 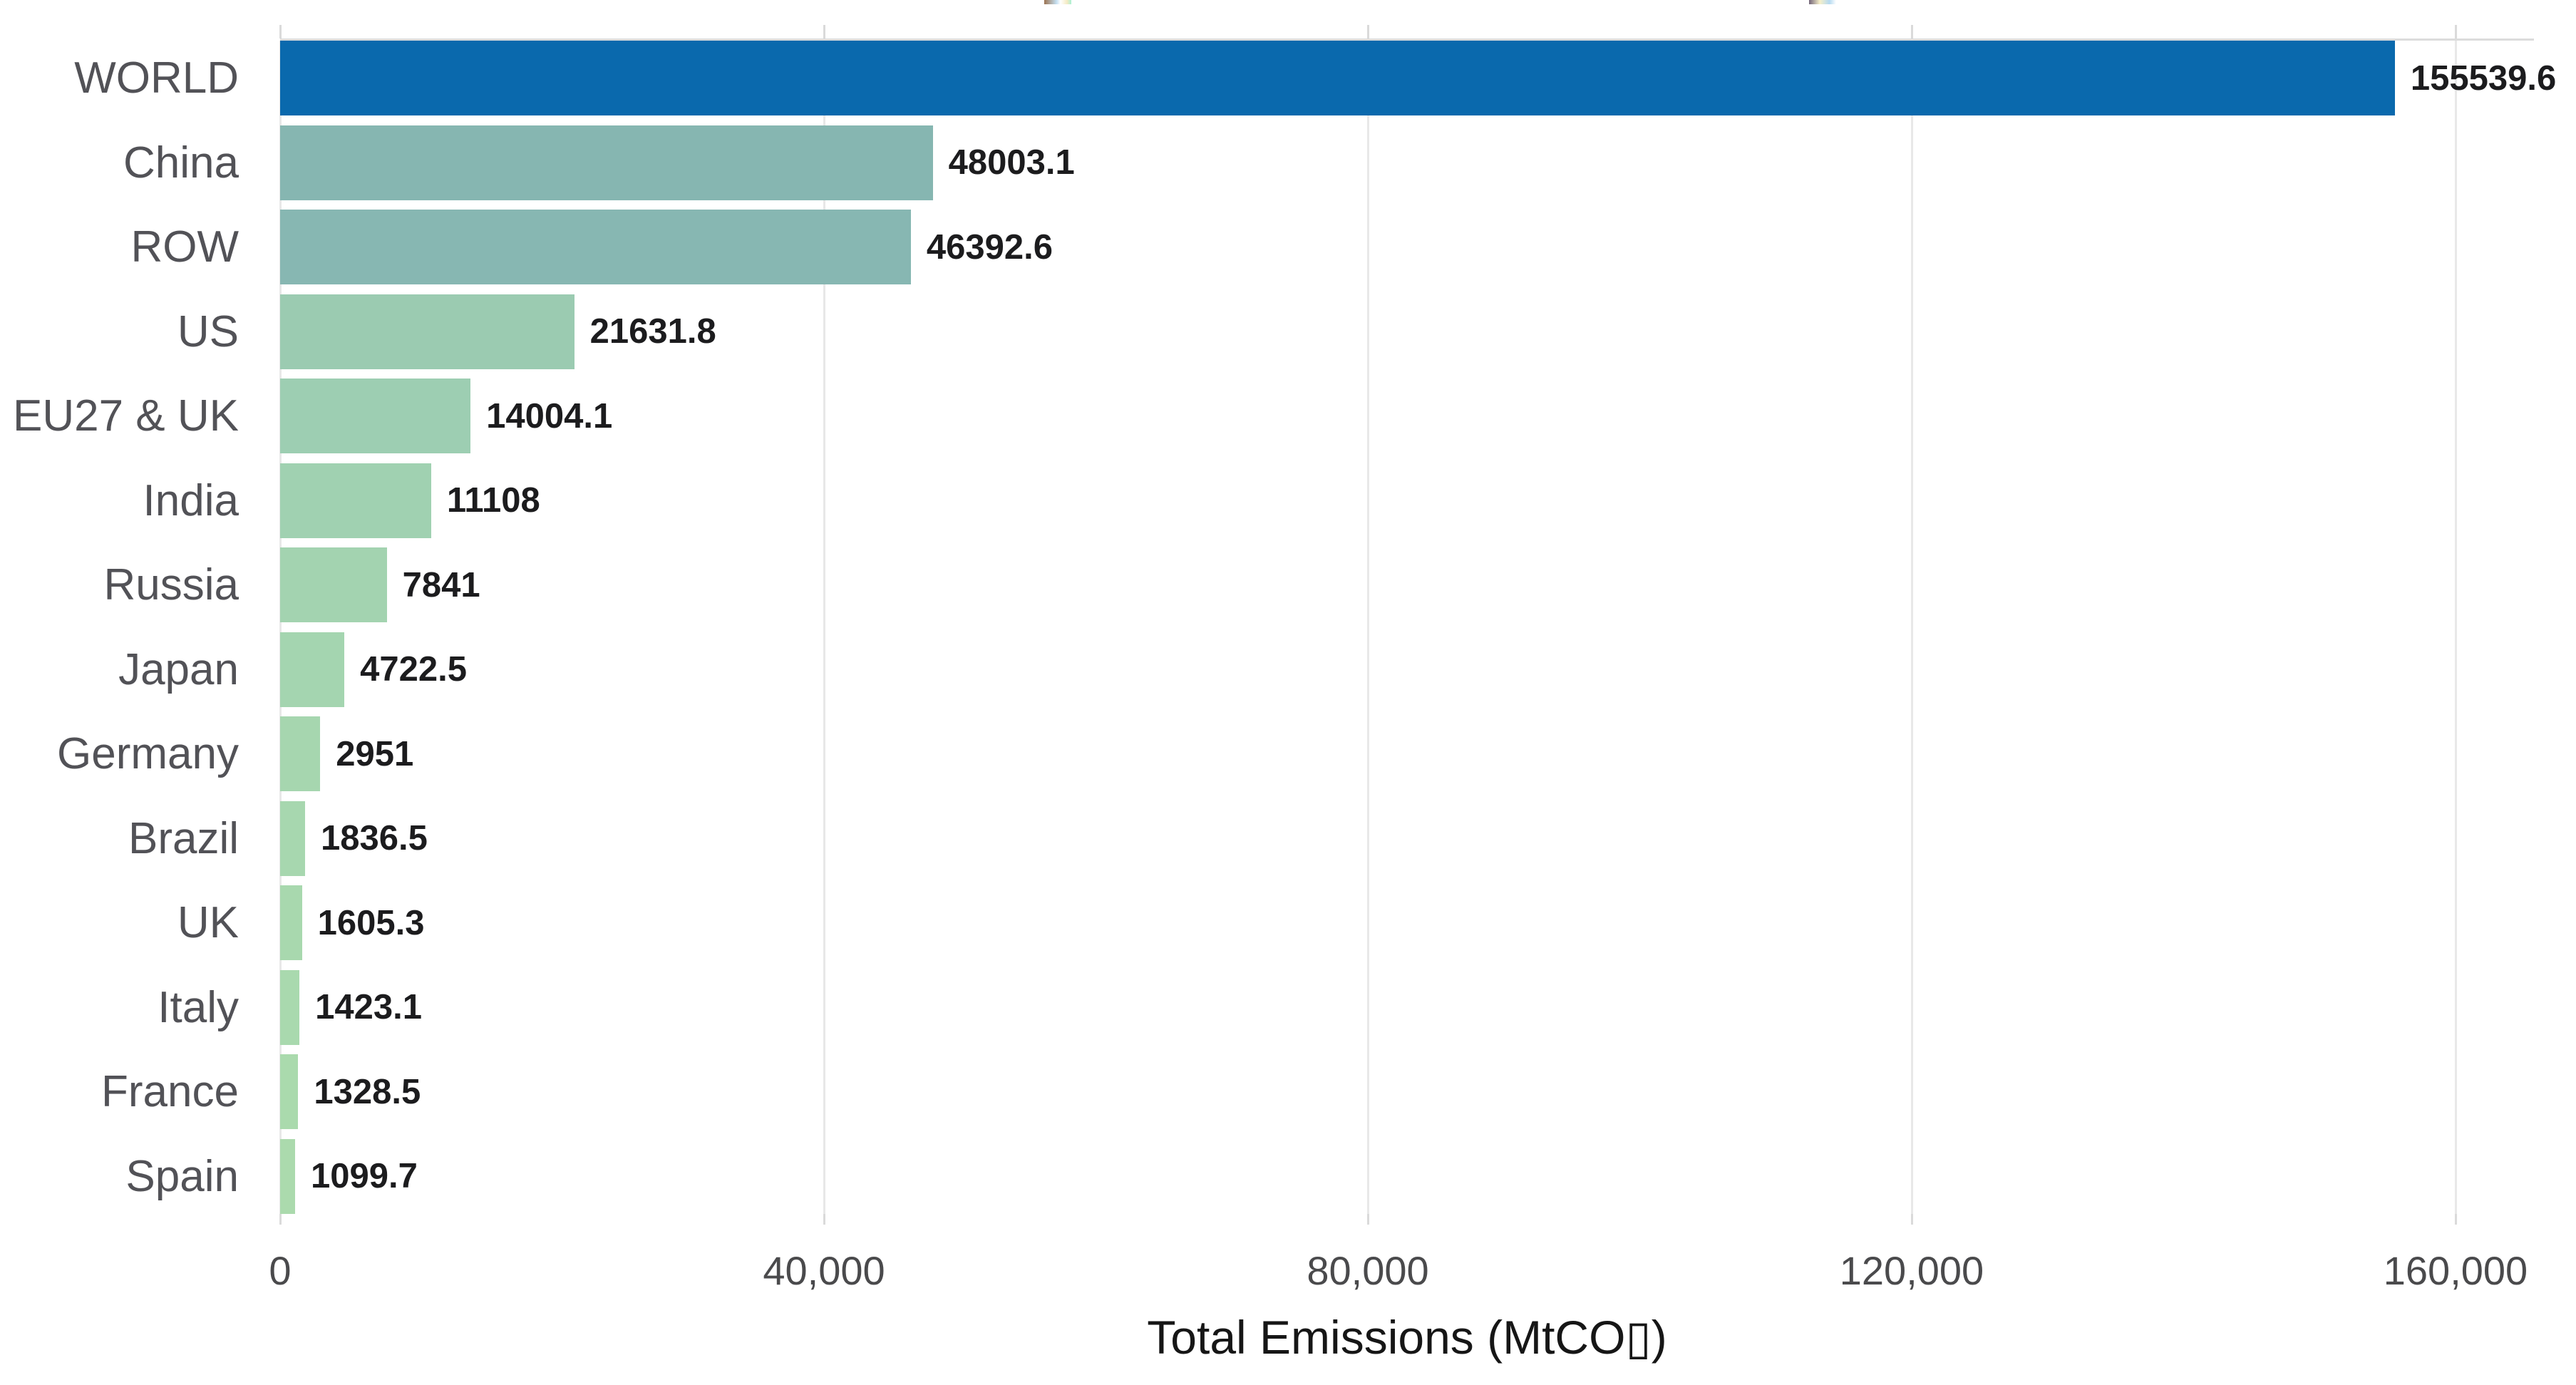 What do you see at coordinates (2483, 78) in the screenshot?
I see `bar-value-label: 155539.6` at bounding box center [2483, 78].